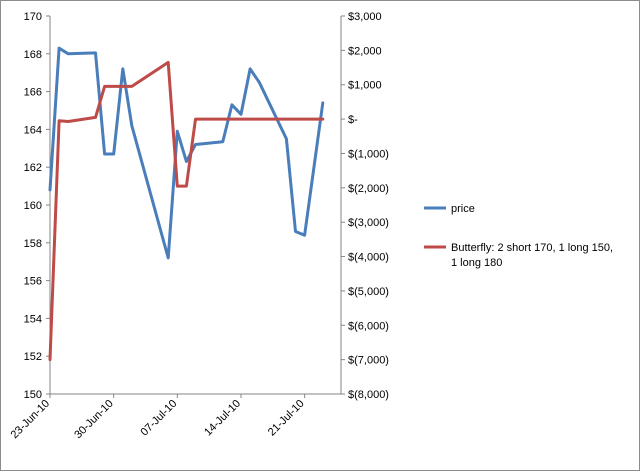 The image size is (640, 471). I want to click on y-right-tick-label: $(4,000), so click(368, 258).